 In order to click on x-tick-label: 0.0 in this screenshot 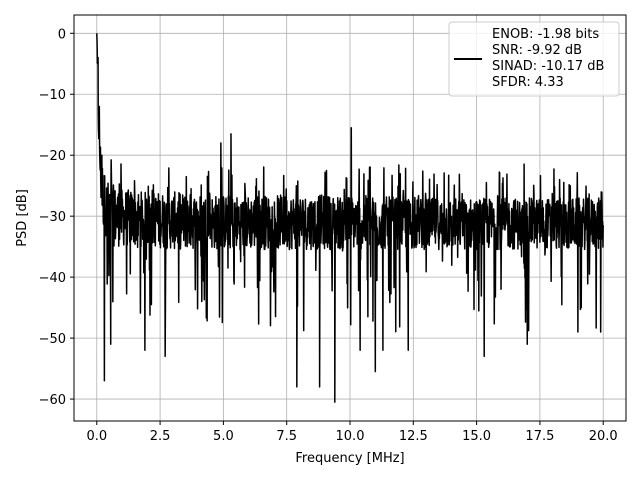, I will do `click(96, 436)`.